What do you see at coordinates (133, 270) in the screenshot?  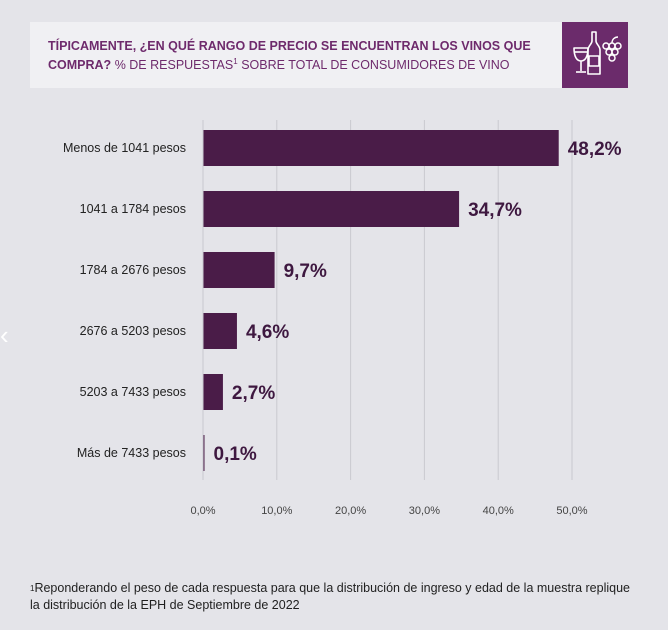 I see `category-label: 1784 a 2676 pesos` at bounding box center [133, 270].